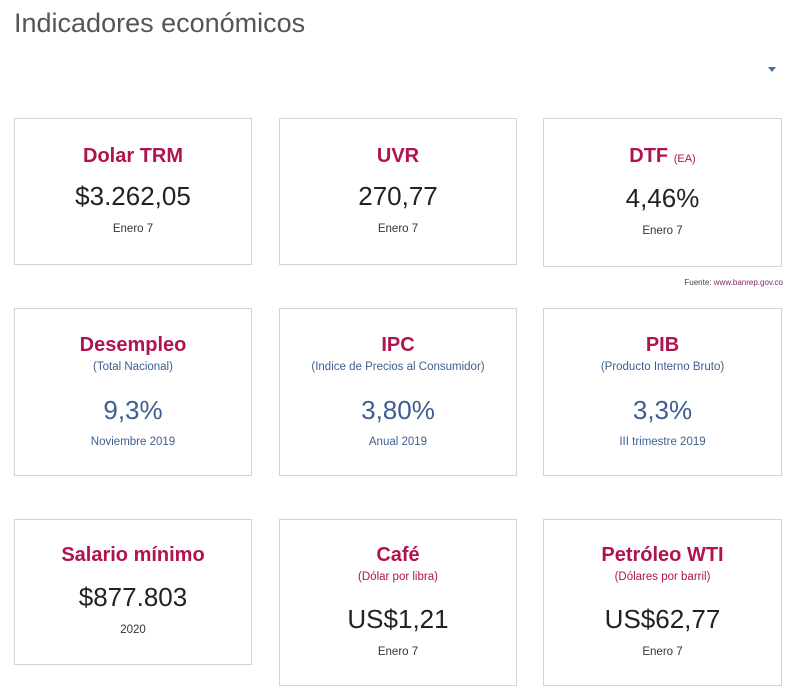 This screenshot has height=700, width=795. What do you see at coordinates (398, 410) in the screenshot?
I see `card-value: 3,80%` at bounding box center [398, 410].